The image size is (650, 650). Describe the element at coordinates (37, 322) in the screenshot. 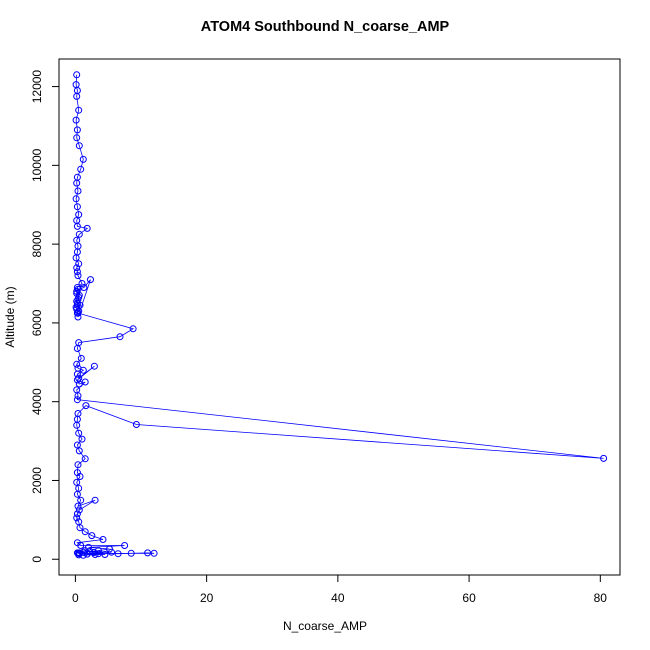

I see `y-tick-label: 6000` at that location.